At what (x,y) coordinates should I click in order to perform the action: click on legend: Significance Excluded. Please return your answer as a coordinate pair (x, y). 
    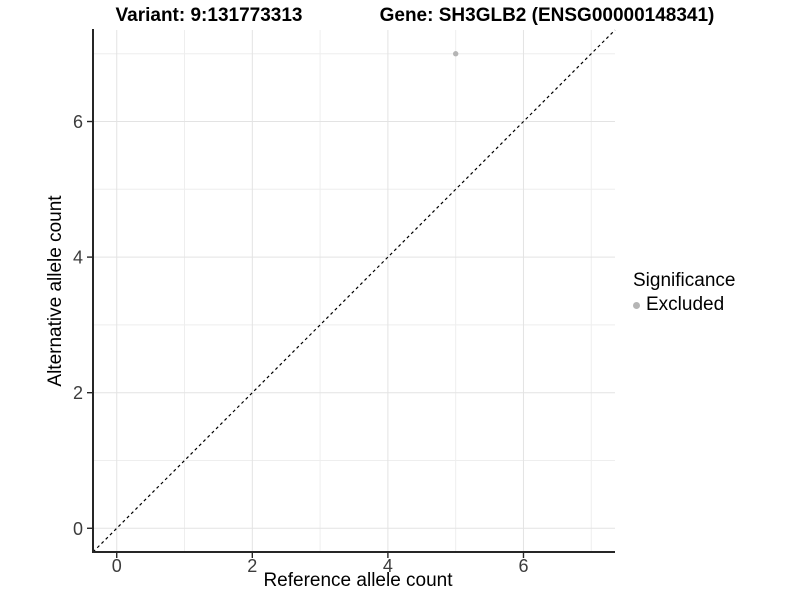
    Looking at the image, I should click on (684, 292).